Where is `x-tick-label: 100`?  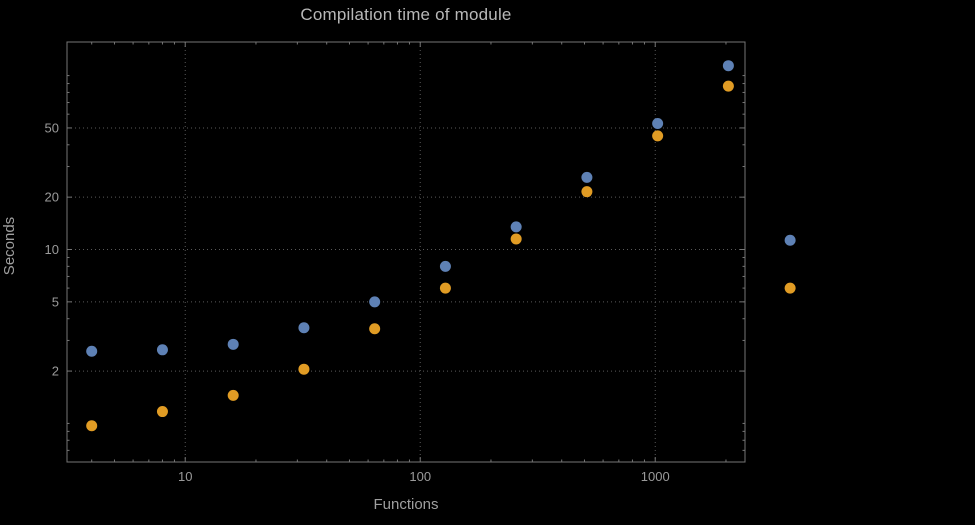
x-tick-label: 100 is located at coordinates (420, 476).